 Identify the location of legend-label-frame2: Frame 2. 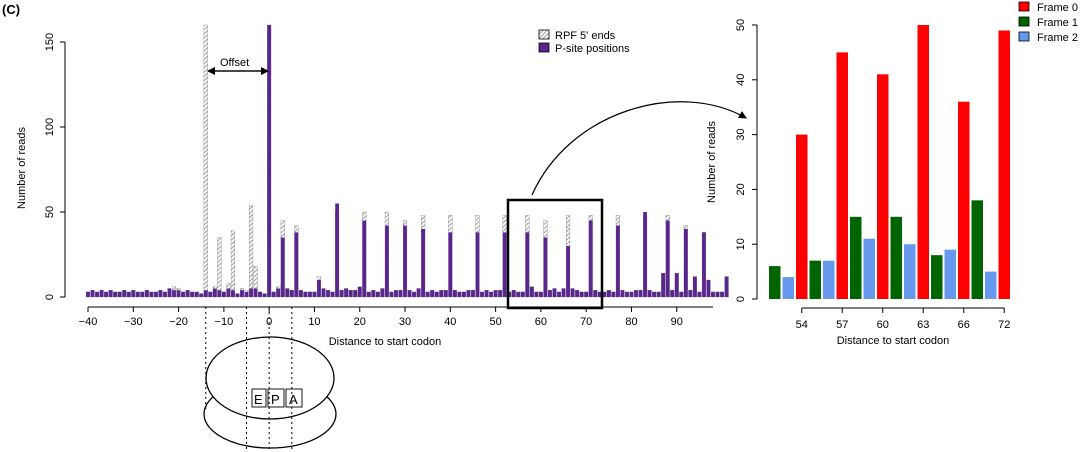
(1057, 38).